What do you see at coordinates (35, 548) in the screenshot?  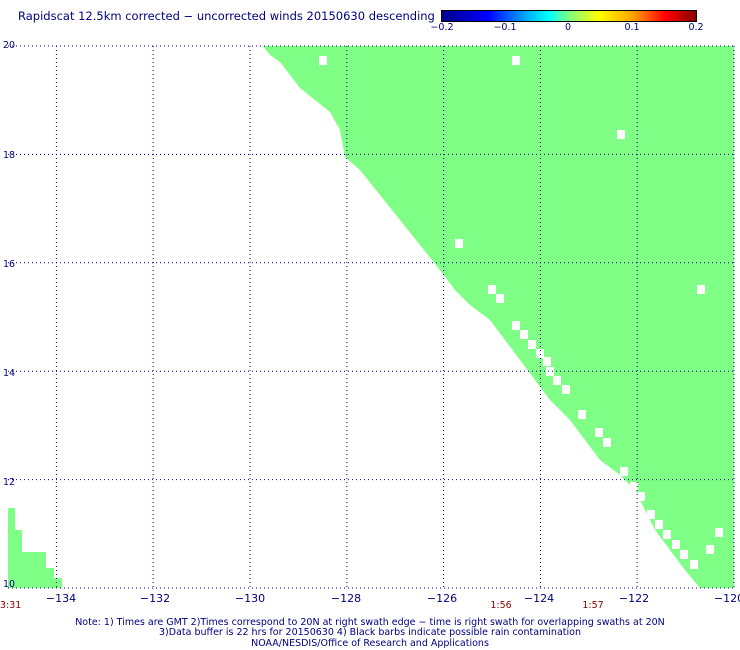 I see `swath-fill-corner` at bounding box center [35, 548].